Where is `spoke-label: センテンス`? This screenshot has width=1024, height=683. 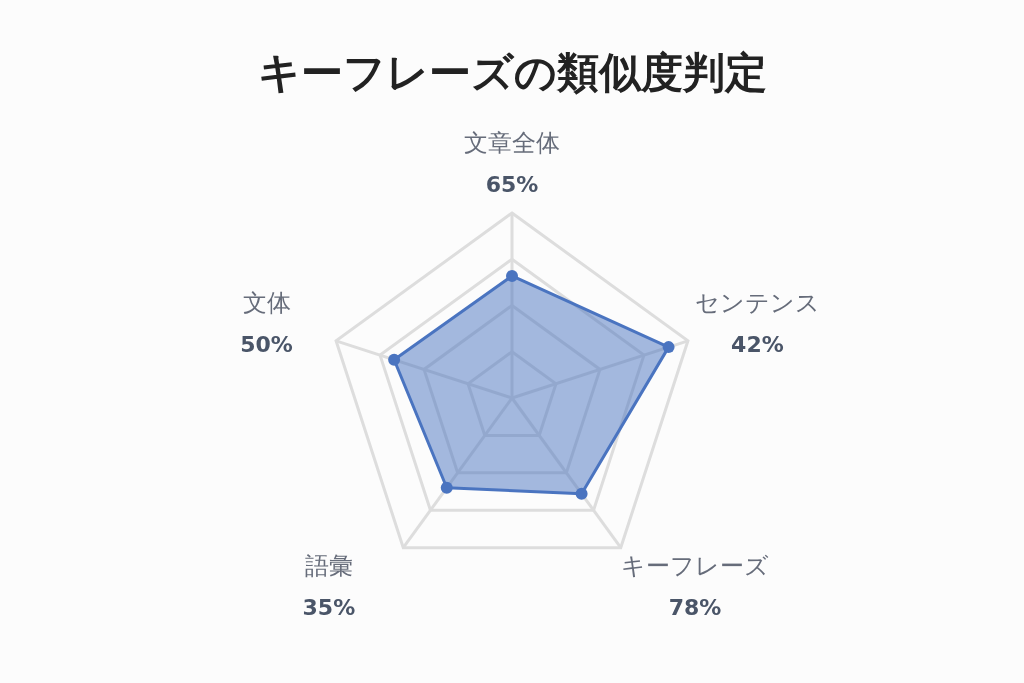
spoke-label: センテンス is located at coordinates (757, 303).